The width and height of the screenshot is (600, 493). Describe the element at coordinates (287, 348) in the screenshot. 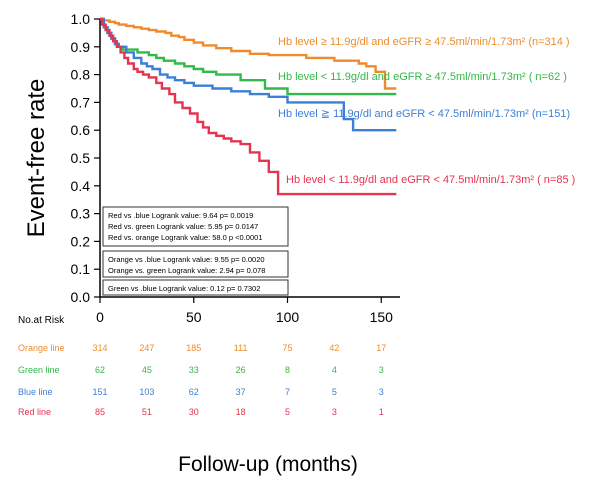

I see `risk-cell: 75` at that location.